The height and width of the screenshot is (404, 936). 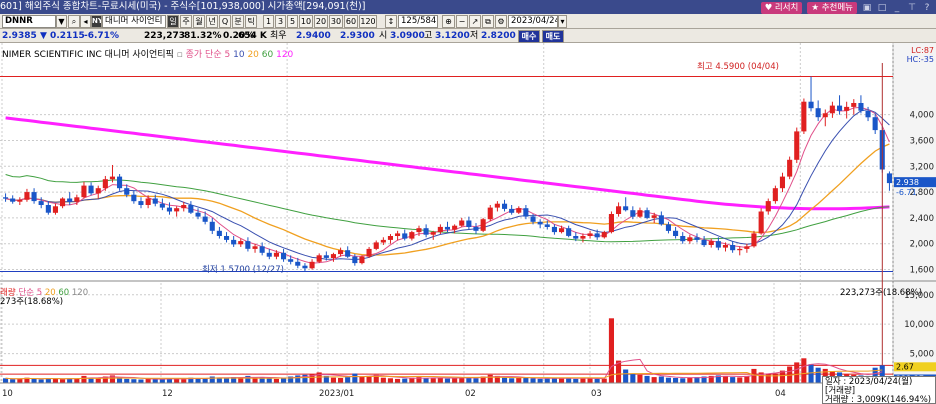 I want to click on pin-icon: ⊤, so click(x=912, y=8).